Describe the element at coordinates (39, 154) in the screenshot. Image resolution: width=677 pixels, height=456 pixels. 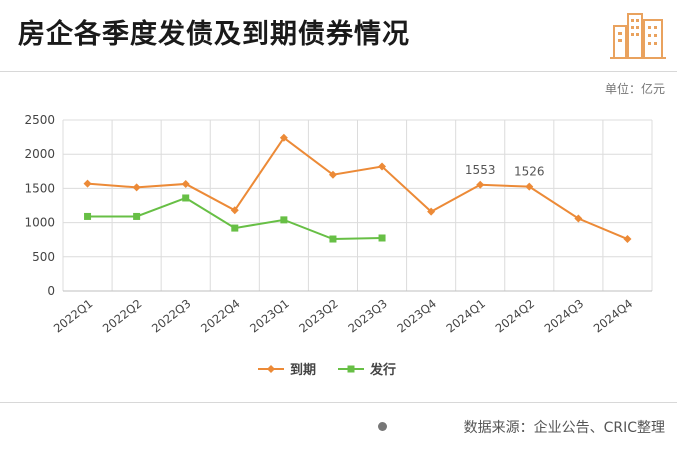
I see `y-tick-label: 2000` at that location.